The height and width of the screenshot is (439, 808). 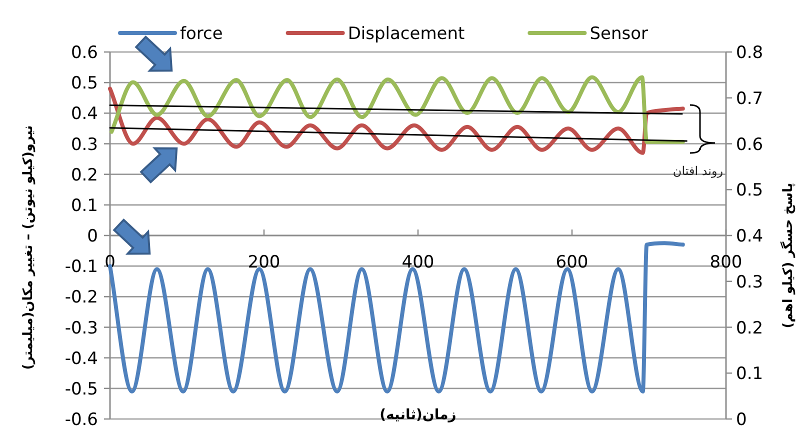 I want to click on y-tick-label: 0.4, so click(x=84, y=114).